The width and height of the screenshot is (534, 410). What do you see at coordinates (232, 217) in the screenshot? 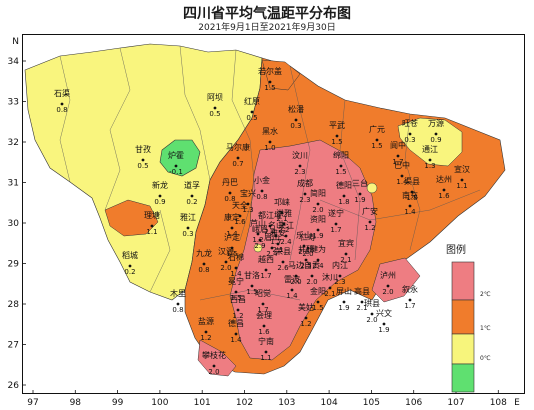
I see `station-name: 康定` at bounding box center [232, 217].